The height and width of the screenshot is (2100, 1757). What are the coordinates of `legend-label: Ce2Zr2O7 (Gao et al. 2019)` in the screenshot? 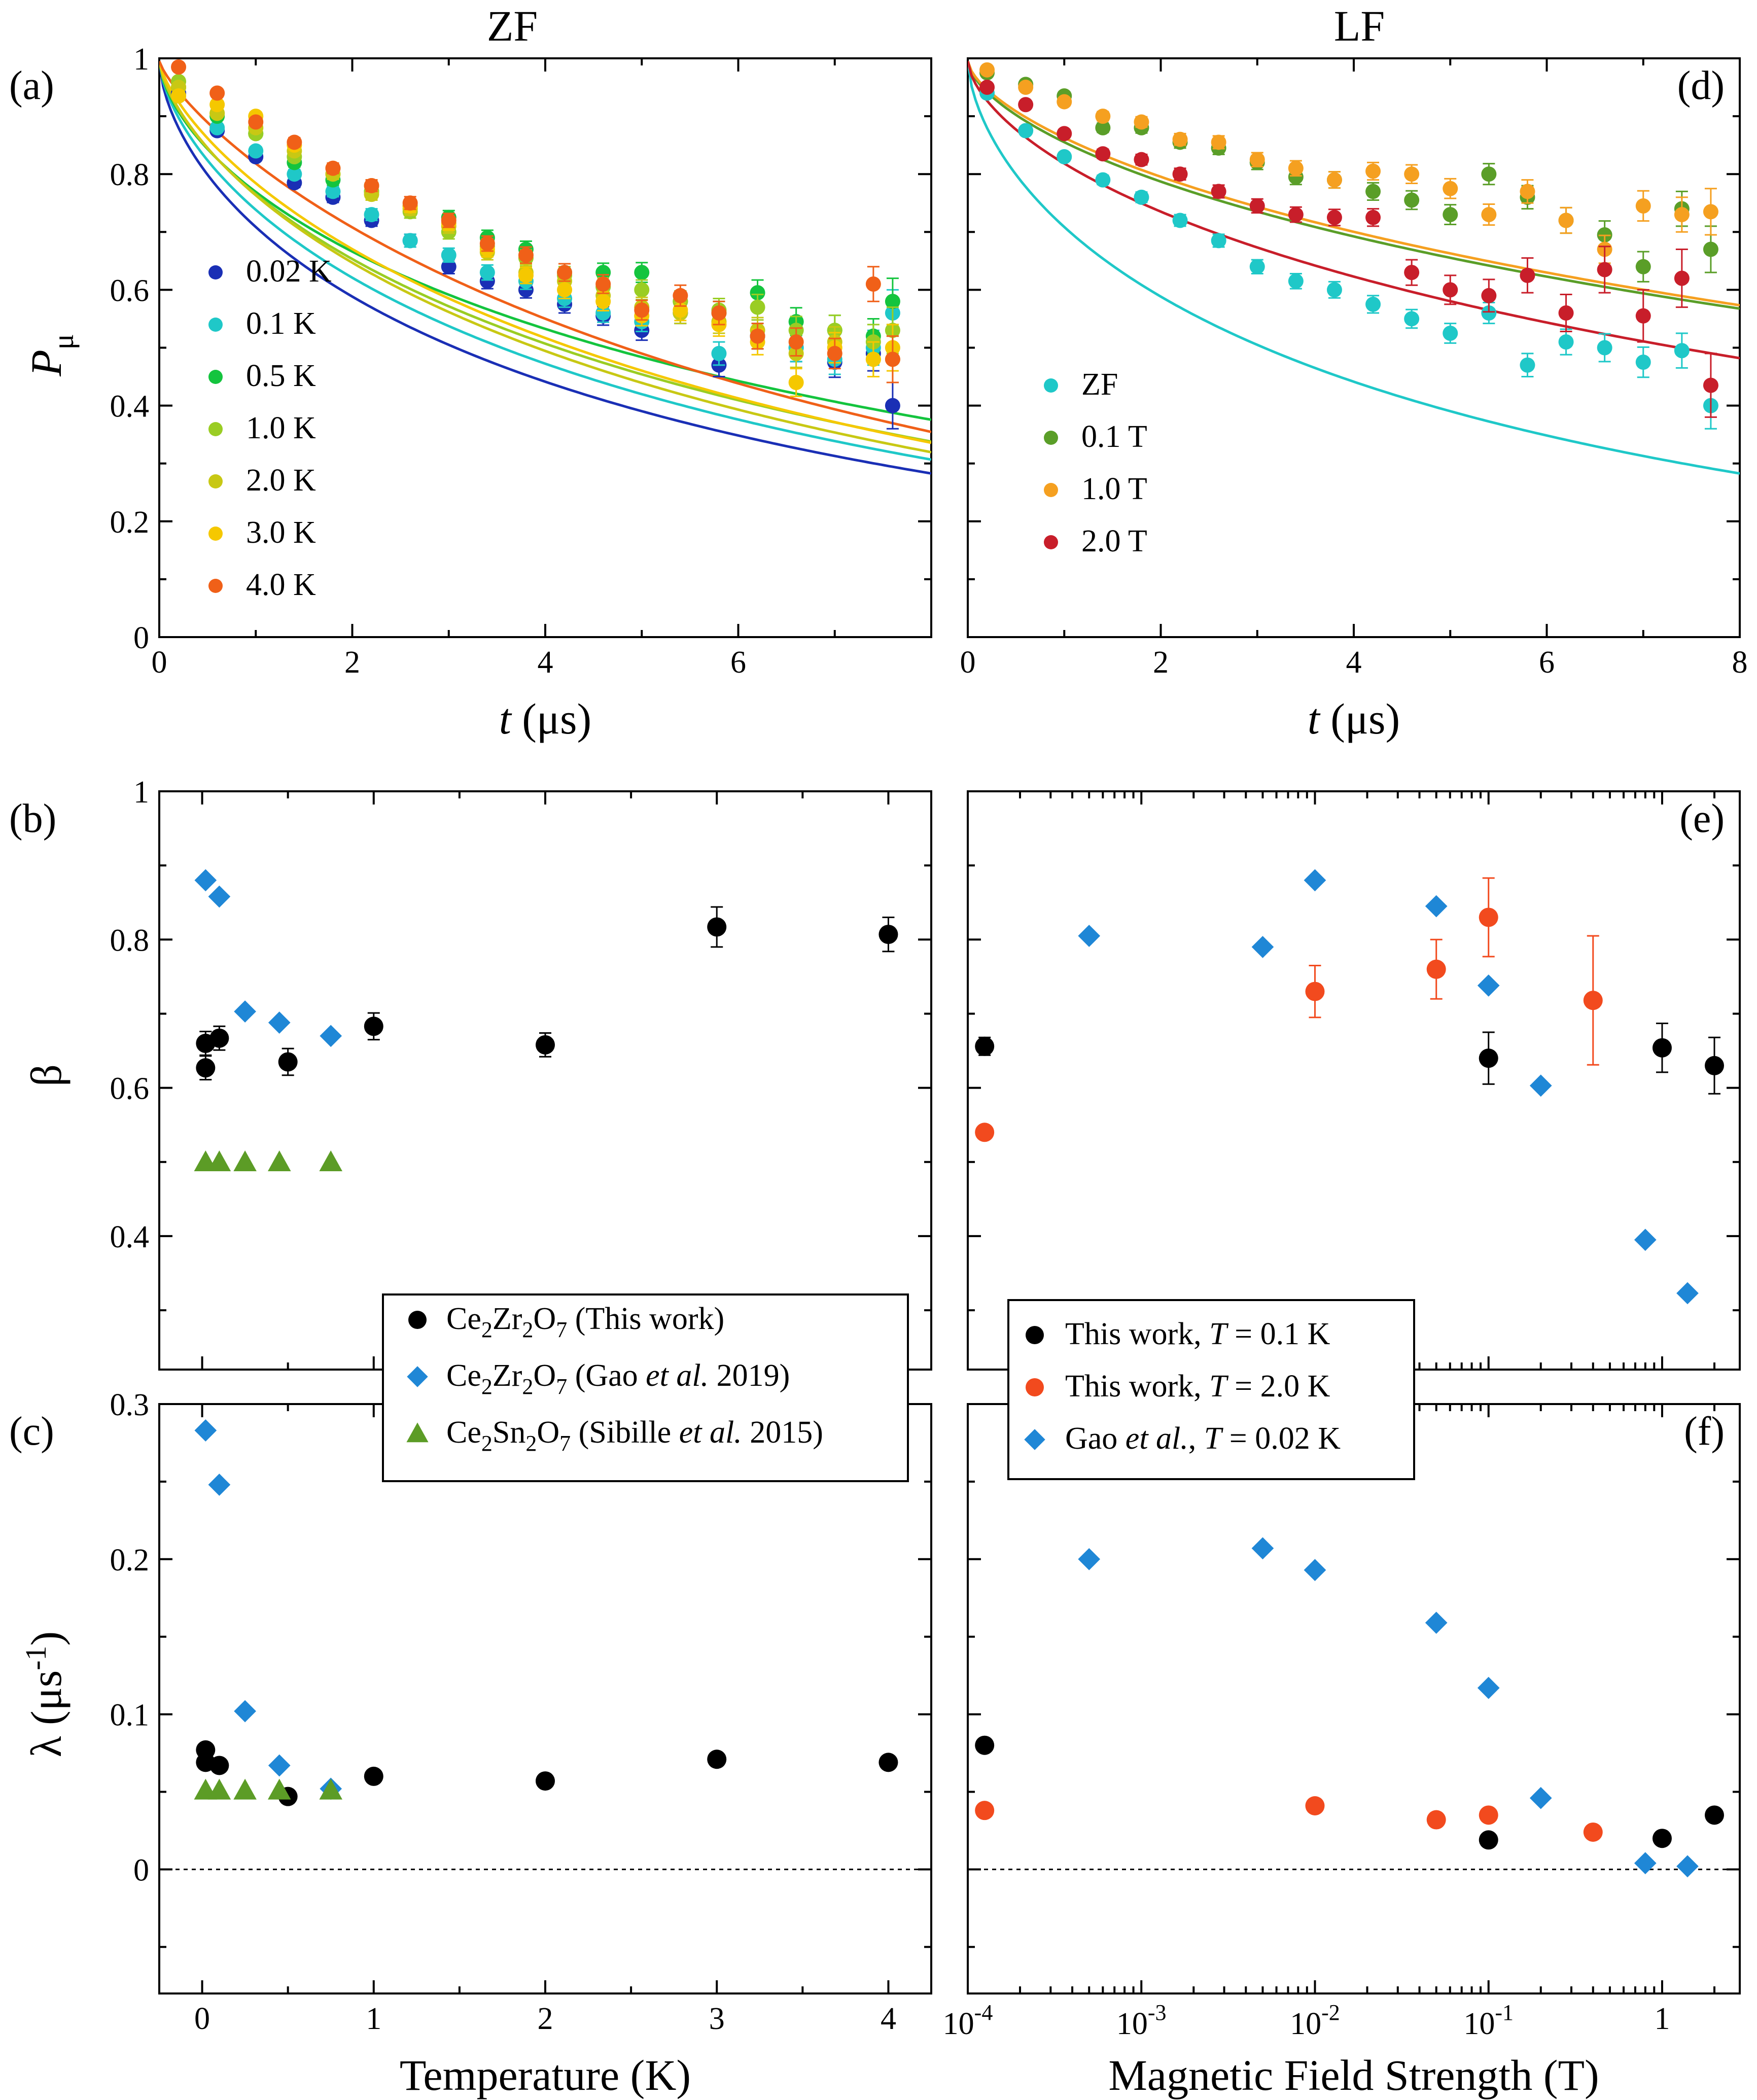 It's located at (618, 1379).